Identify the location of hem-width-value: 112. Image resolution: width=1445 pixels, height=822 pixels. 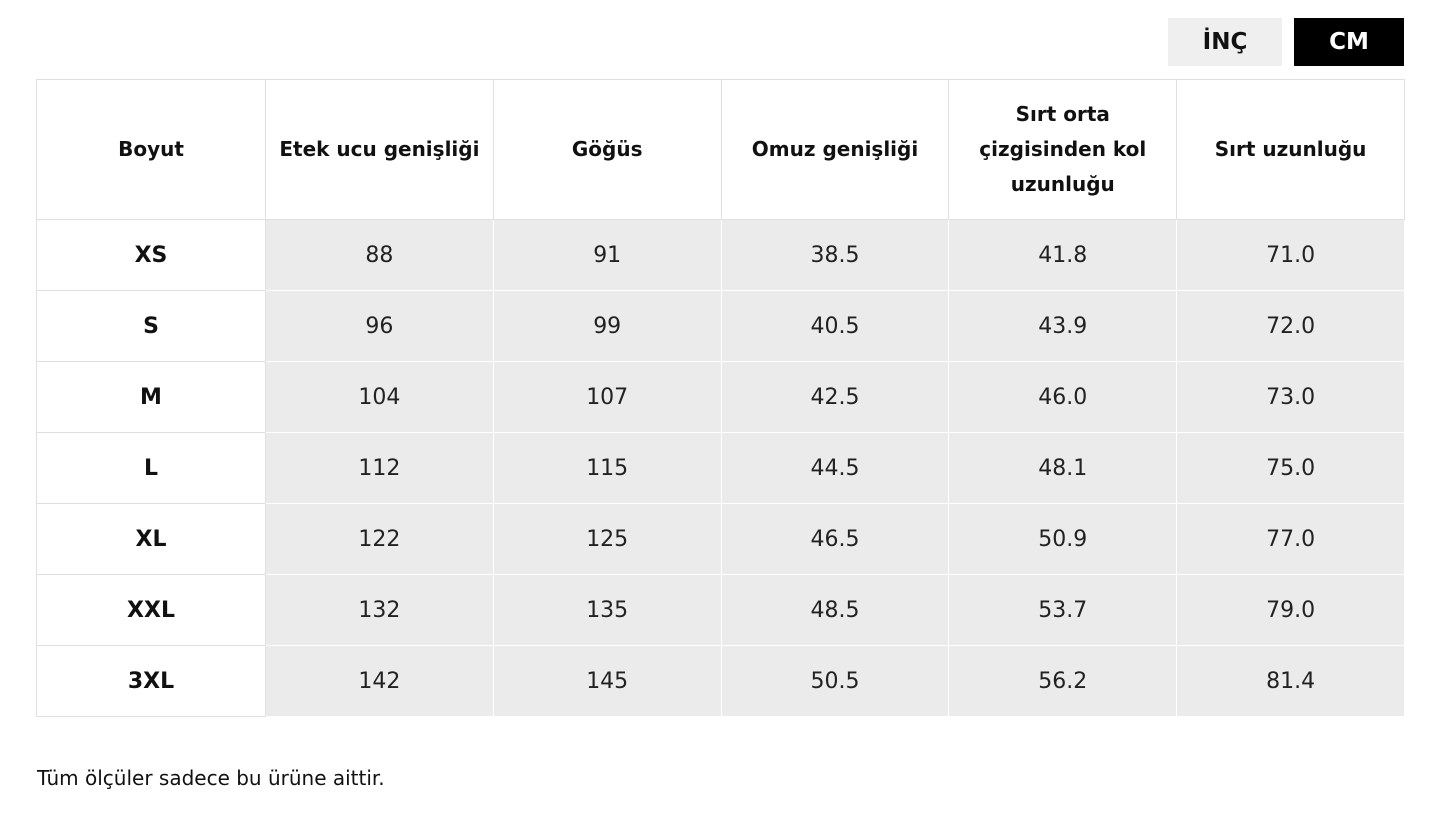
(379, 468).